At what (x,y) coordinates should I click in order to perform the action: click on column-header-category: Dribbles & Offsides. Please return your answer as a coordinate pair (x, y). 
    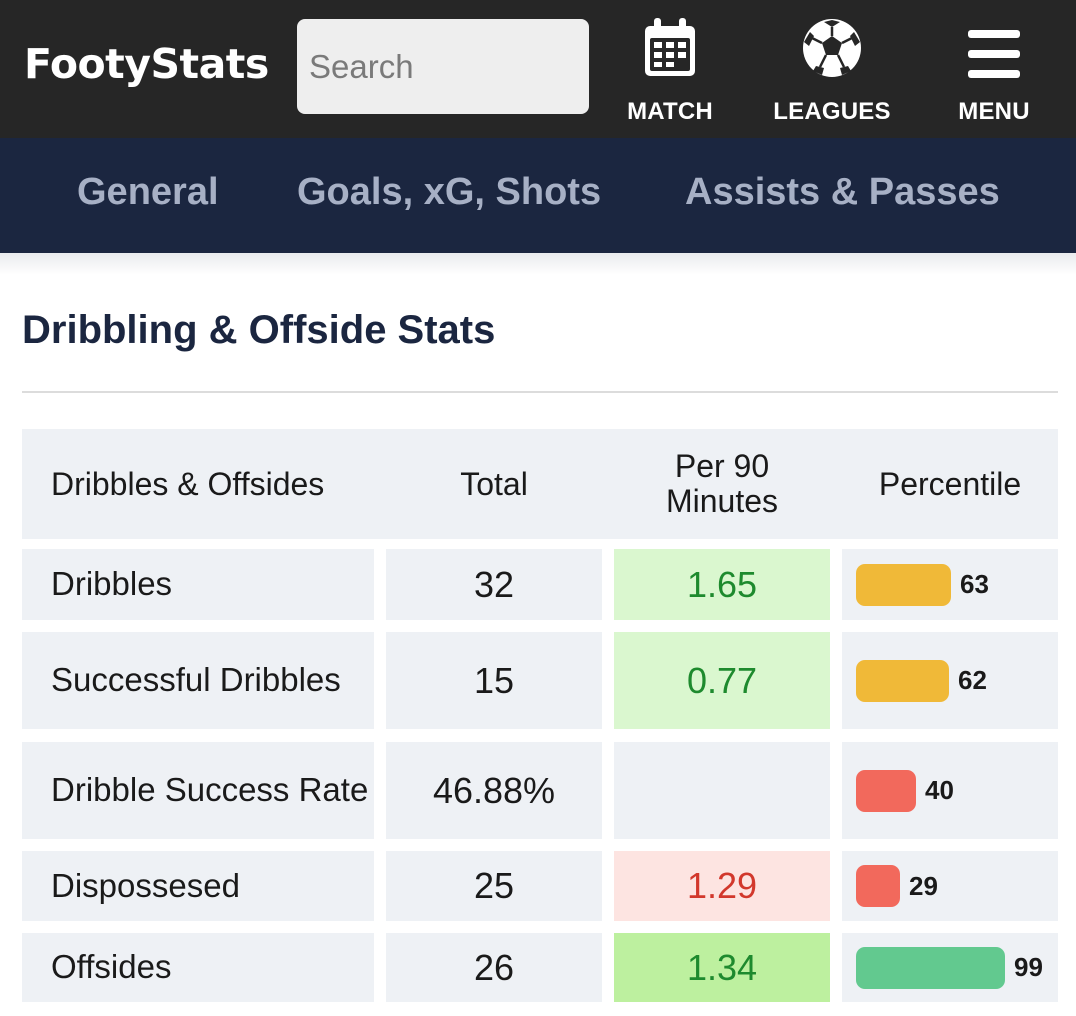
    Looking at the image, I should click on (188, 483).